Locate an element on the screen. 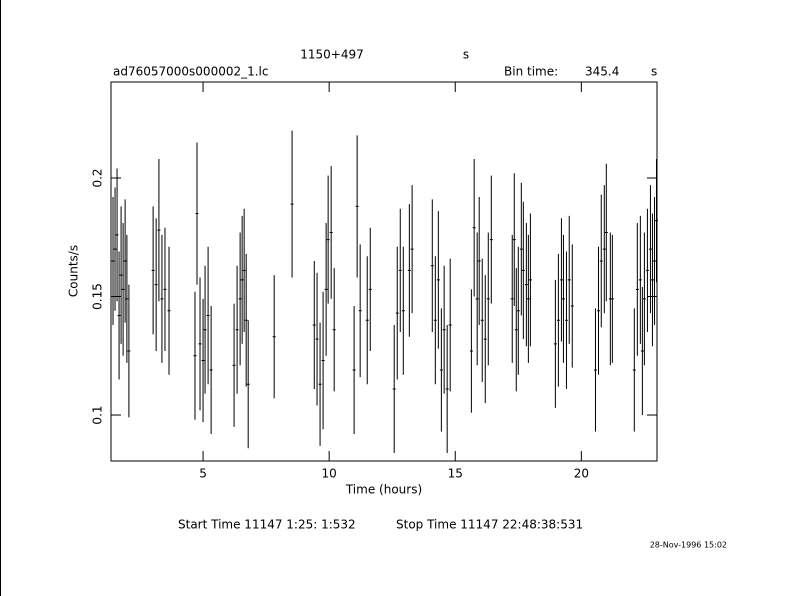 The image size is (790, 596). file-name: ad76057000s000002_1.lc is located at coordinates (191, 72).